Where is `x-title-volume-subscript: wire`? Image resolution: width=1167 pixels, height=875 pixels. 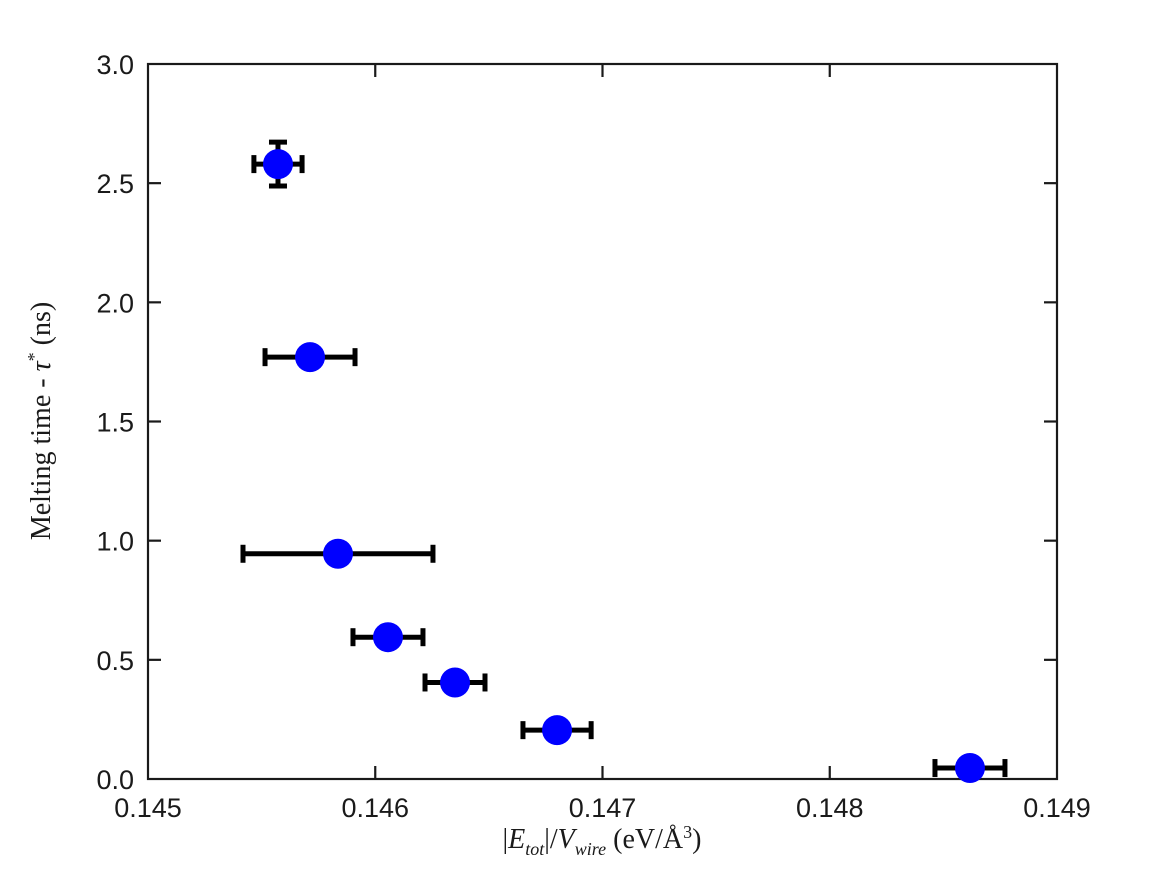 x-title-volume-subscript: wire is located at coordinates (590, 849).